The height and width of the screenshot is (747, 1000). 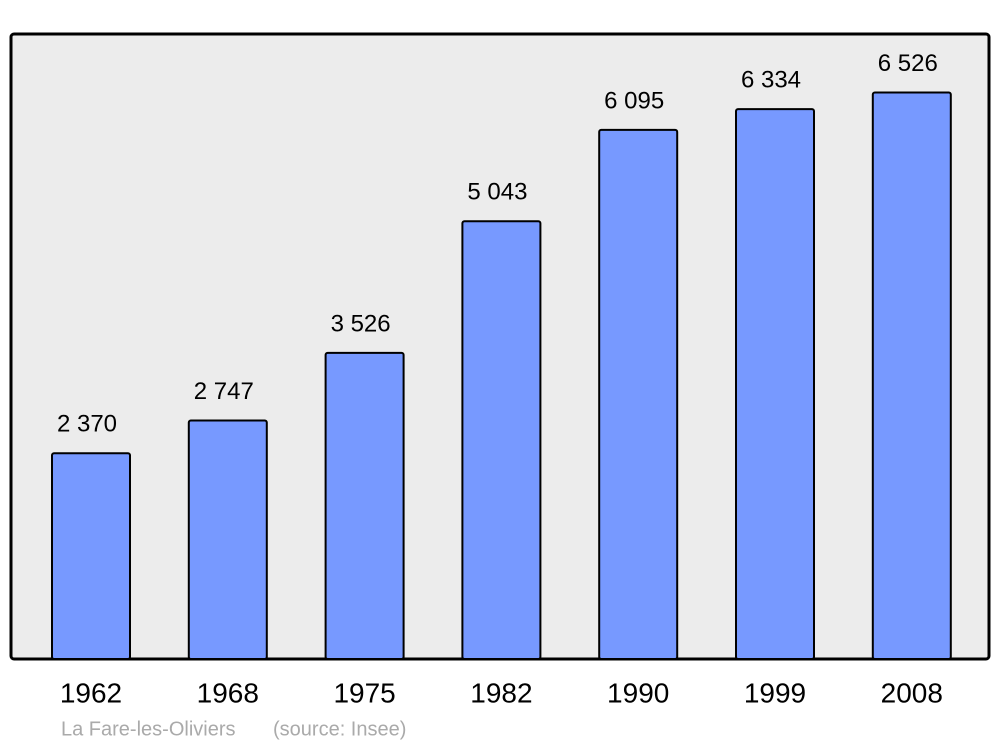 I want to click on value-label: 6 095, so click(x=634, y=100).